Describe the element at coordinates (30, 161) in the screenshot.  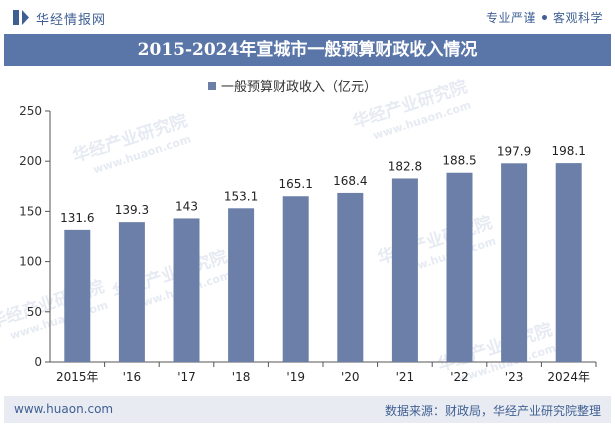
I see `y-tick-label: 200` at that location.